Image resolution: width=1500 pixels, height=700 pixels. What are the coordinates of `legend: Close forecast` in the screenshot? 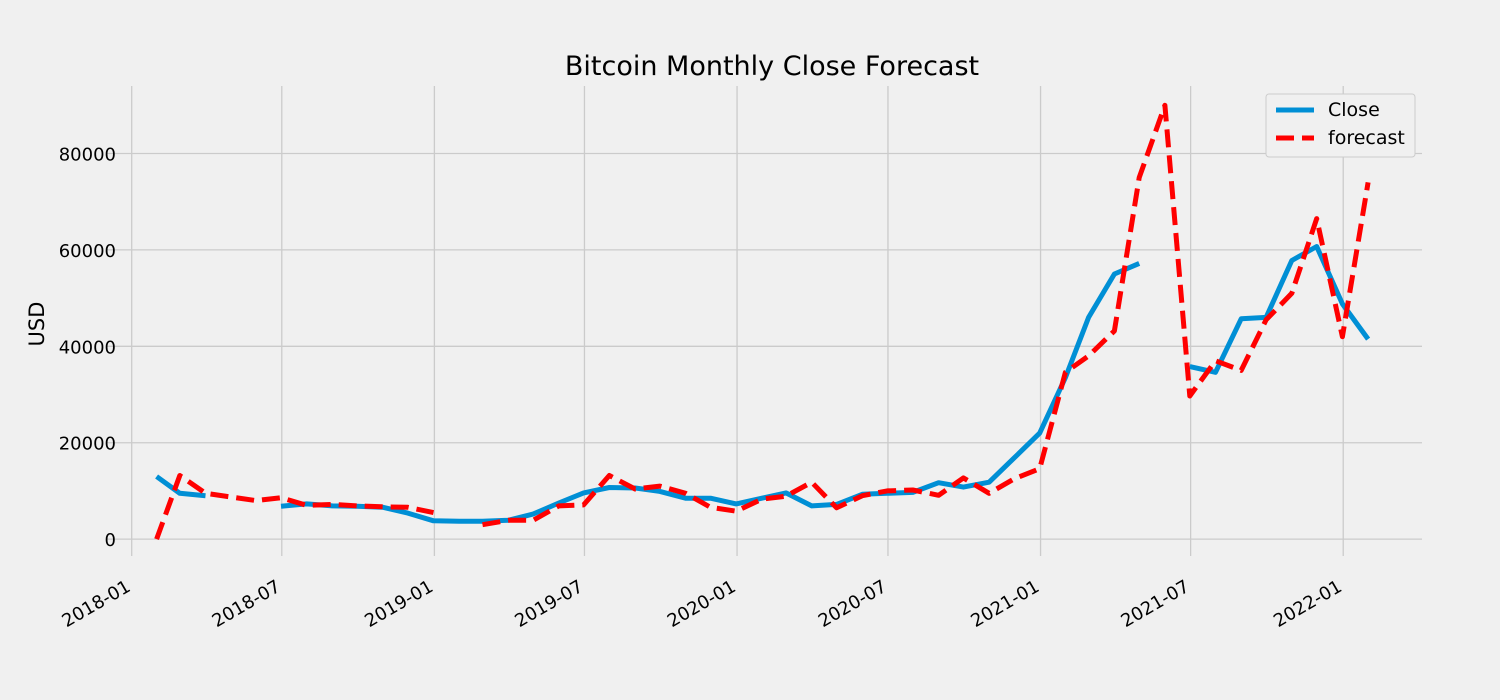 It's located at (1340, 125).